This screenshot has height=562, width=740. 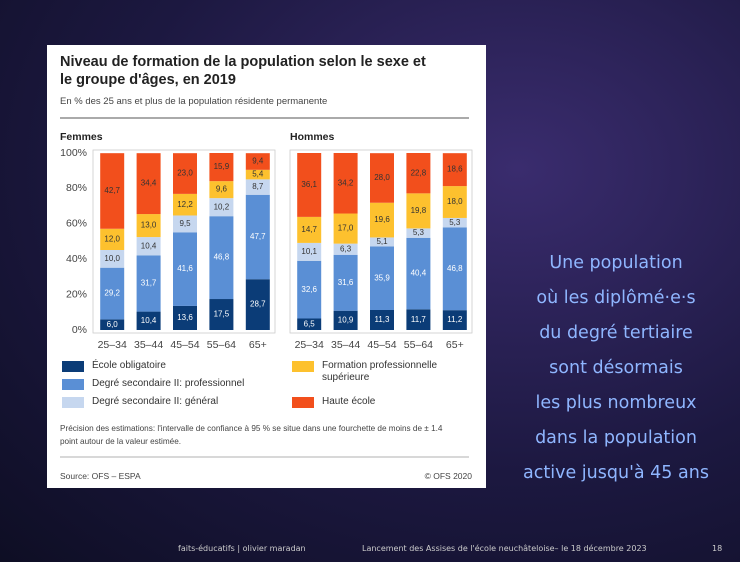 I want to click on data-label: 18,6, so click(x=455, y=169).